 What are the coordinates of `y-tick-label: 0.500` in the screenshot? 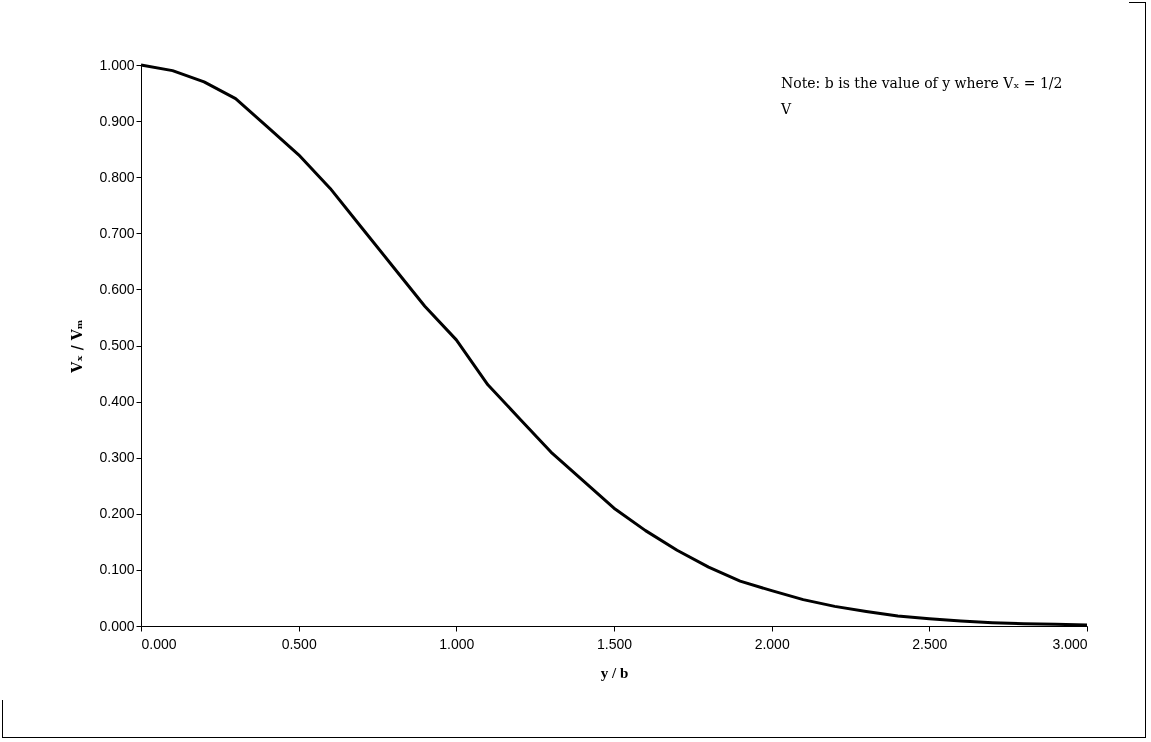 It's located at (117, 345).